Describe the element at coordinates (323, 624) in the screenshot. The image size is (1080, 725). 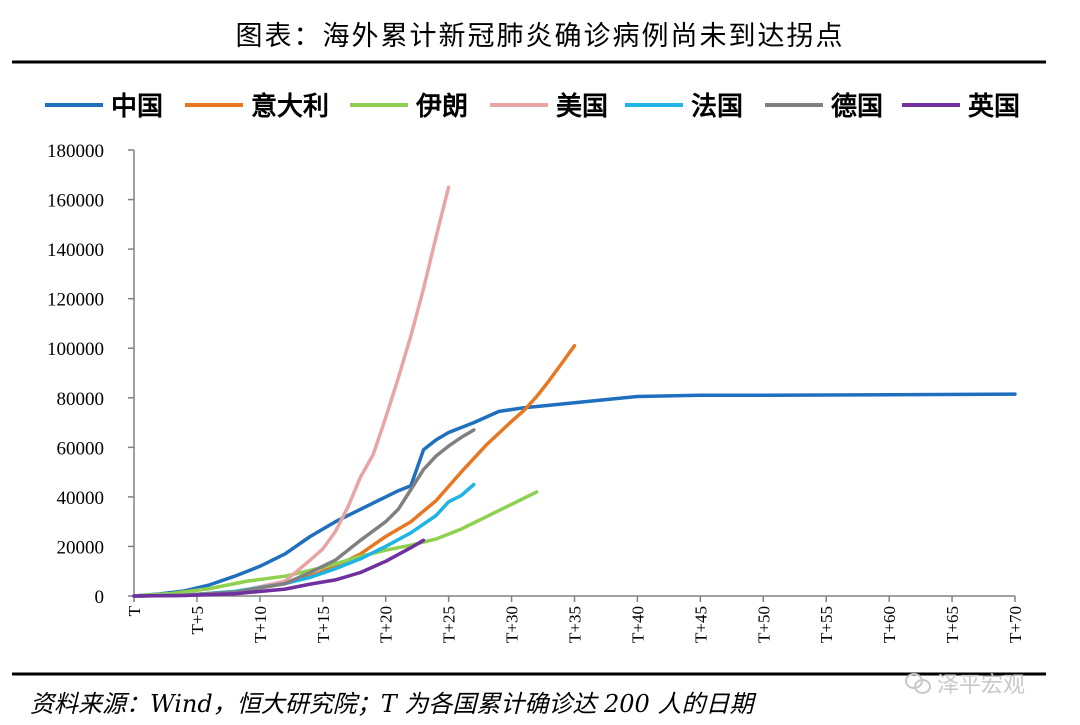
I see `x-tick-label: T+15` at that location.